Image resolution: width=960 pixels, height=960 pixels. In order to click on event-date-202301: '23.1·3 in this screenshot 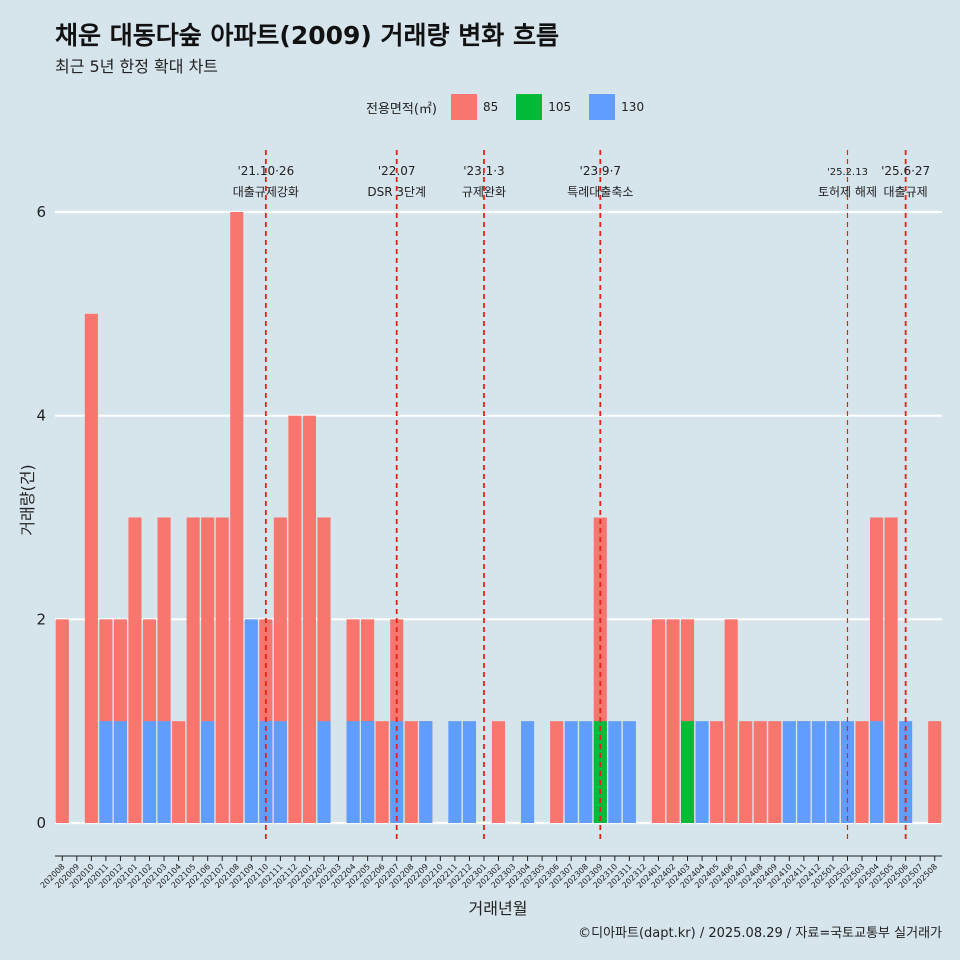, I will do `click(483, 171)`.